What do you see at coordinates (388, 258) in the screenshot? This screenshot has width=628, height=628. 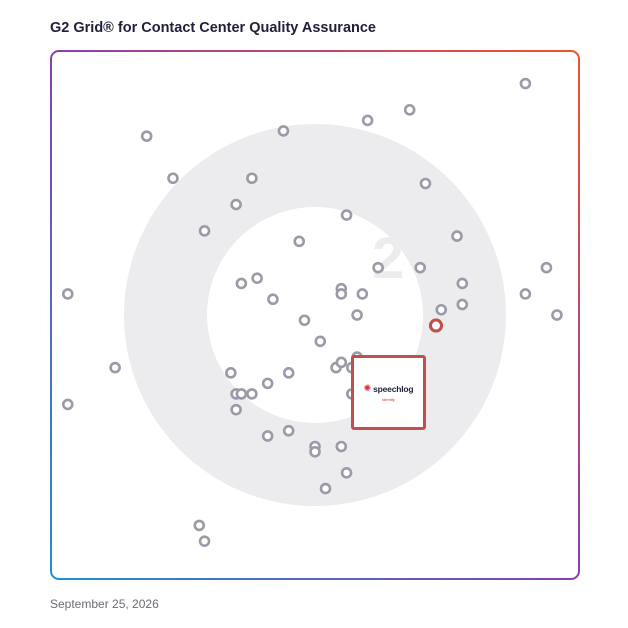 I see `svg-text: 2` at bounding box center [388, 258].